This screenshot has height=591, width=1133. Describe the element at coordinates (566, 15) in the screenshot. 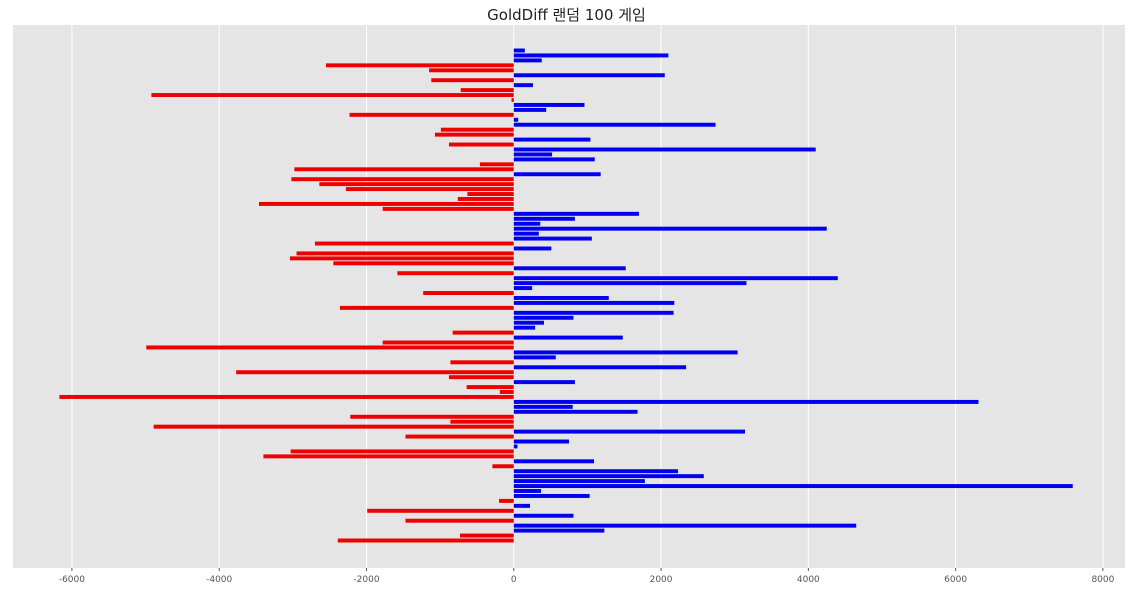

I see `chart-title: GoldDiff 랜덤 100 게임` at that location.